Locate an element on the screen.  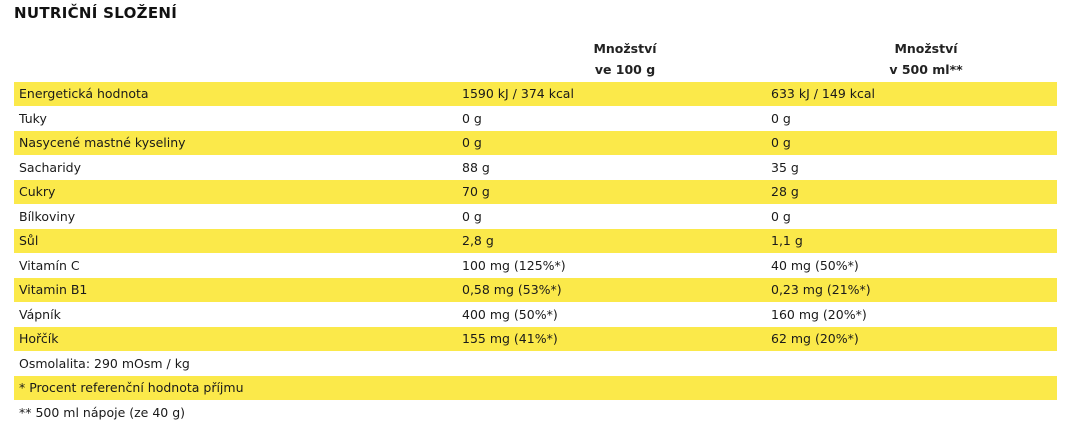
value-per-100g: 88 g is located at coordinates (476, 167).